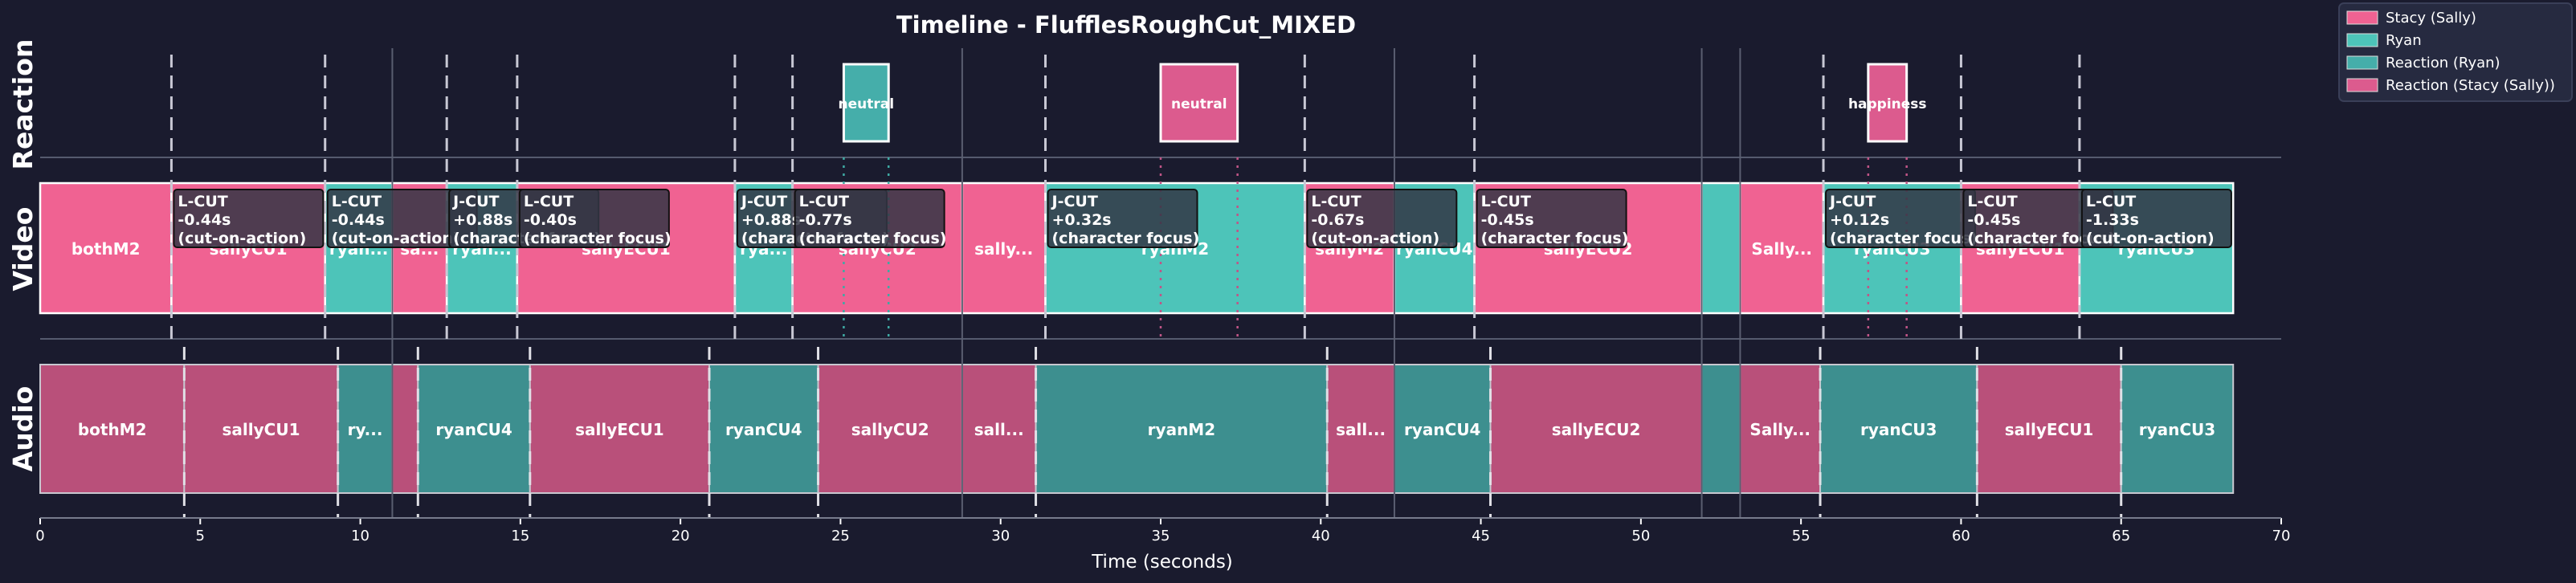 This screenshot has height=583, width=2576. Describe the element at coordinates (2404, 40) in the screenshot. I see `legend-label: Ryan` at that location.